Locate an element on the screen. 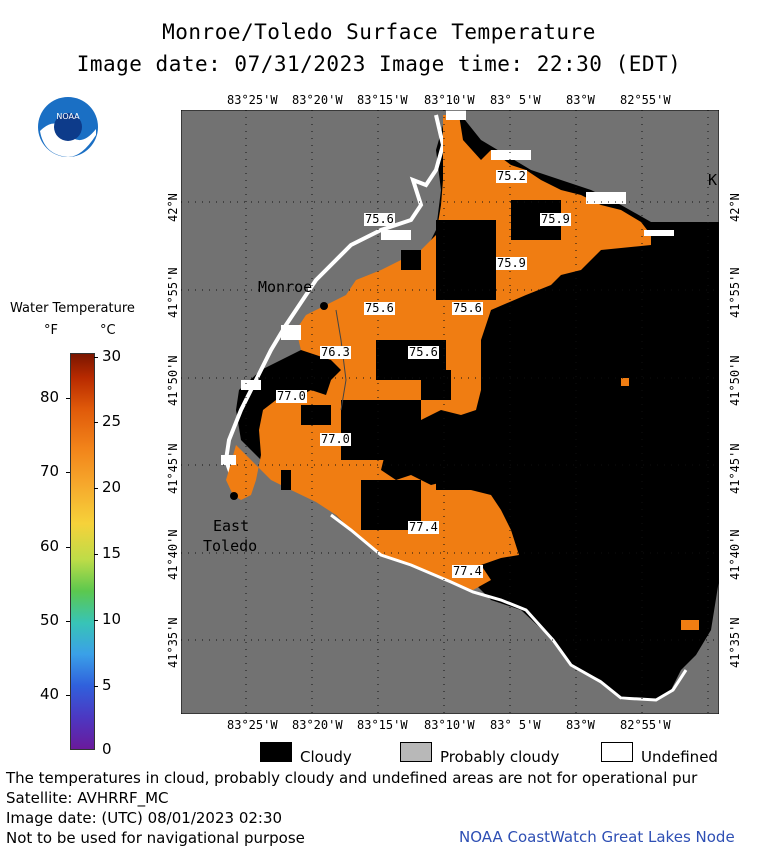 The height and width of the screenshot is (854, 758). f-tick-label: 40 is located at coordinates (50, 694).